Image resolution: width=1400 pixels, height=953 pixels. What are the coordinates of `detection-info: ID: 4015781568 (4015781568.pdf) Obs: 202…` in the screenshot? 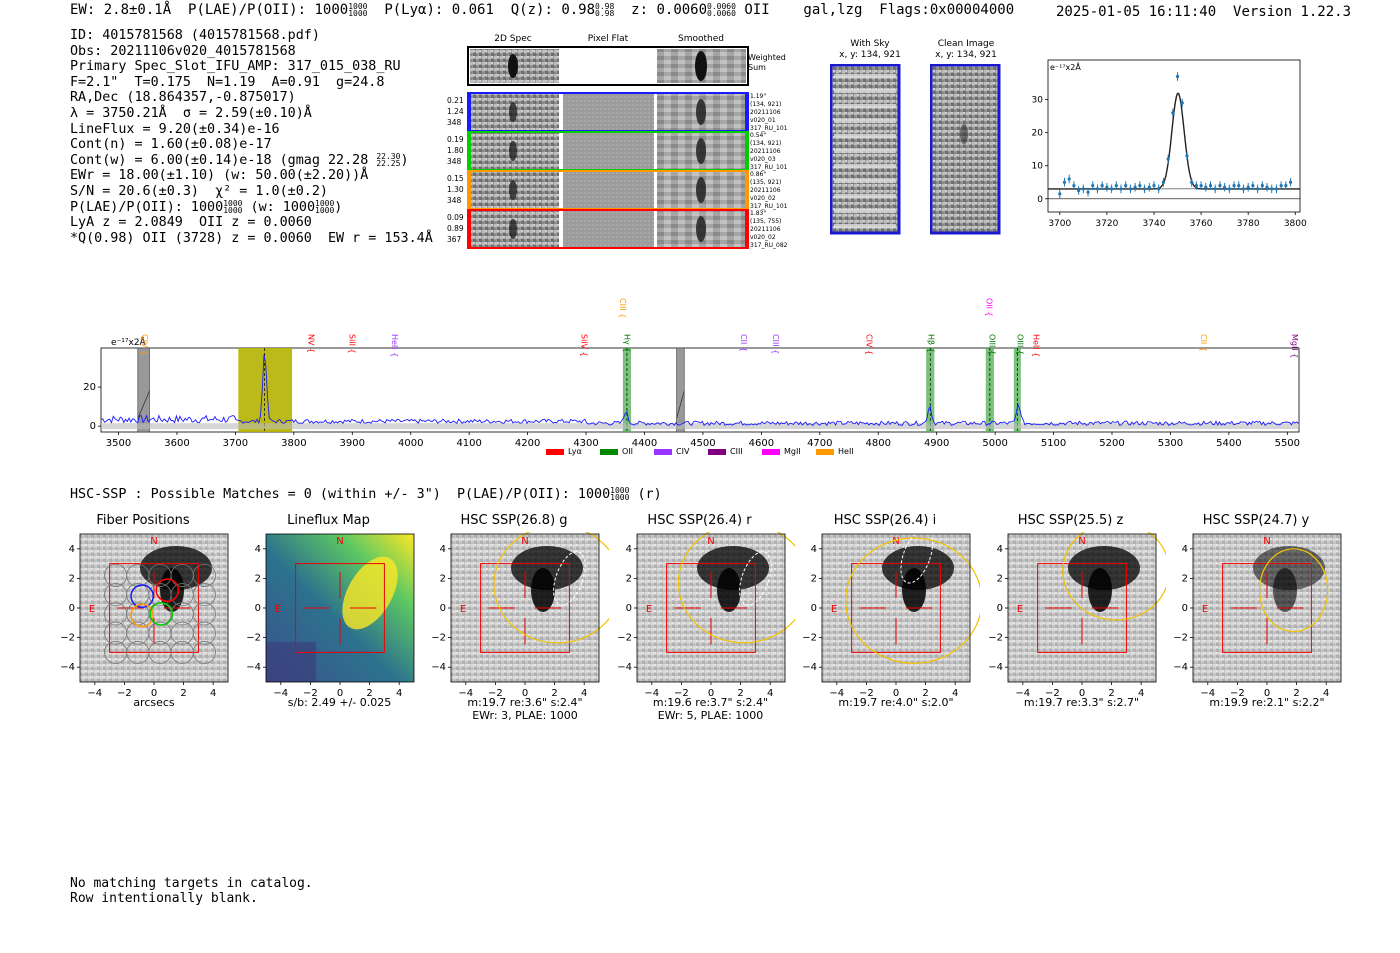 It's located at (251, 137).